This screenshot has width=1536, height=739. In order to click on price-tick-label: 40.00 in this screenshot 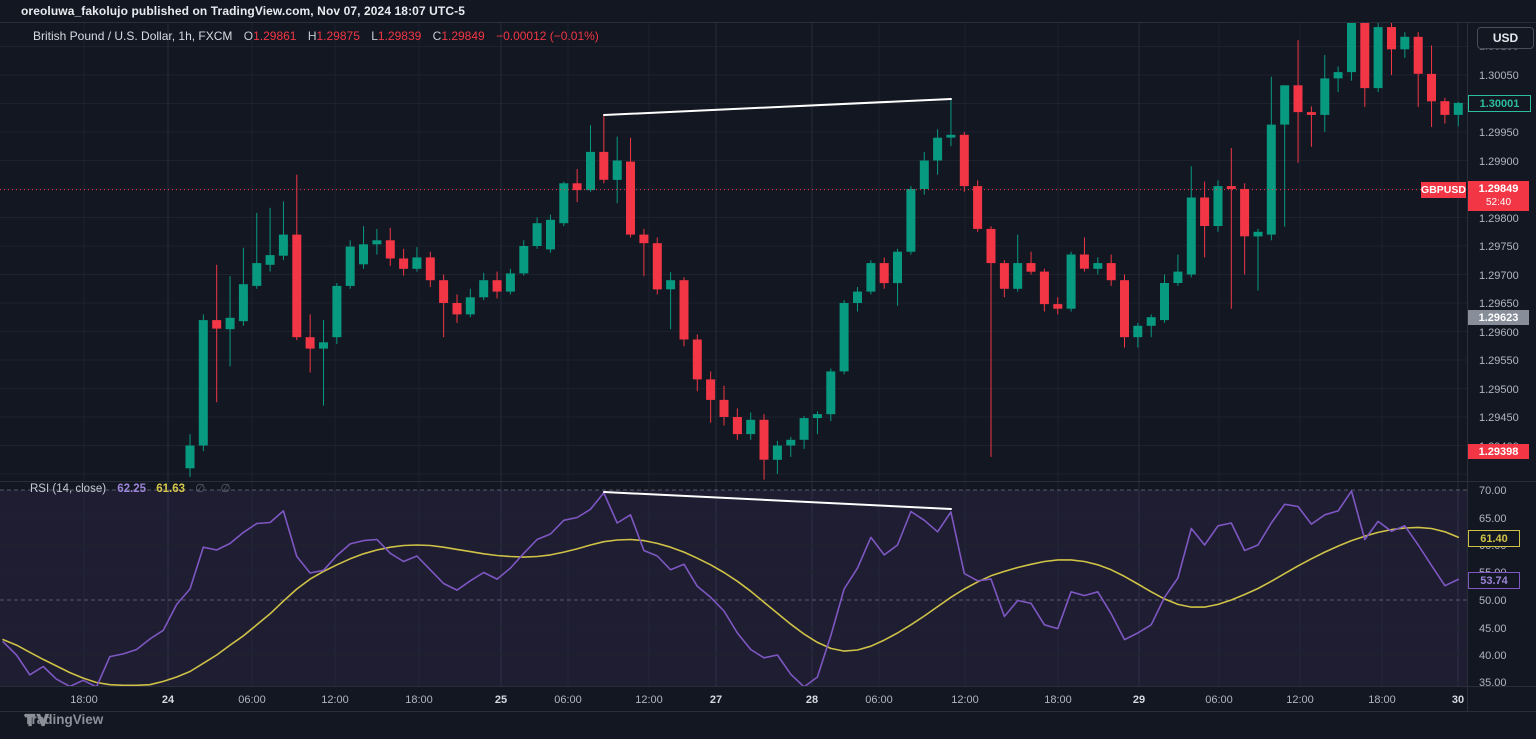, I will do `click(1493, 656)`.